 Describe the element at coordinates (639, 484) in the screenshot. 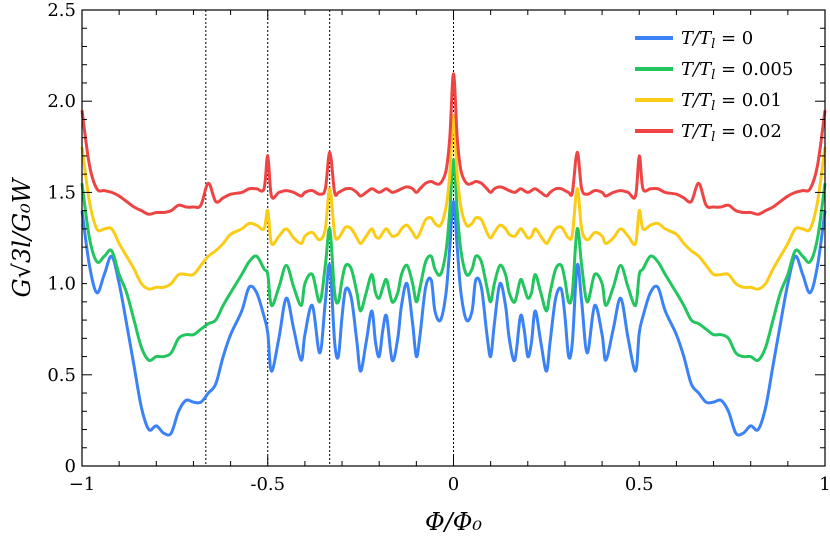

I see `x-tick-label: 0.5` at that location.